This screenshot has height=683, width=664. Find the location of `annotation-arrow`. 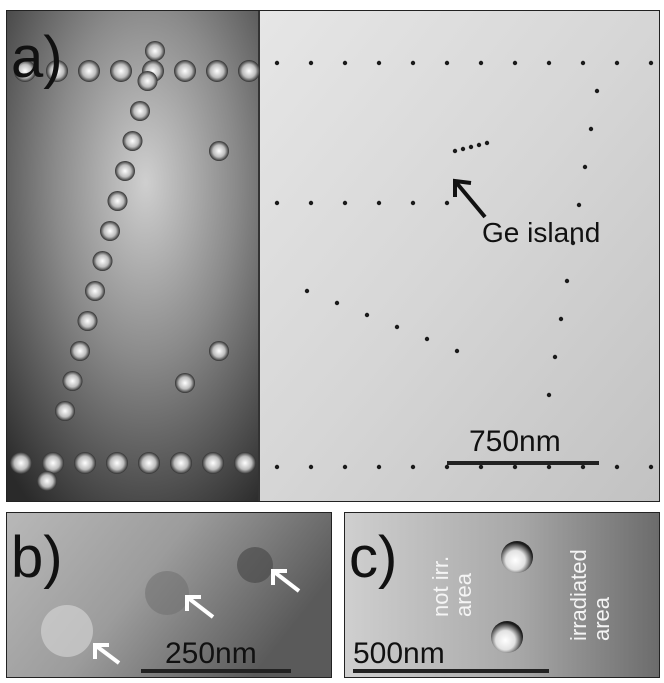

annotation-arrow is located at coordinates (470, 198).